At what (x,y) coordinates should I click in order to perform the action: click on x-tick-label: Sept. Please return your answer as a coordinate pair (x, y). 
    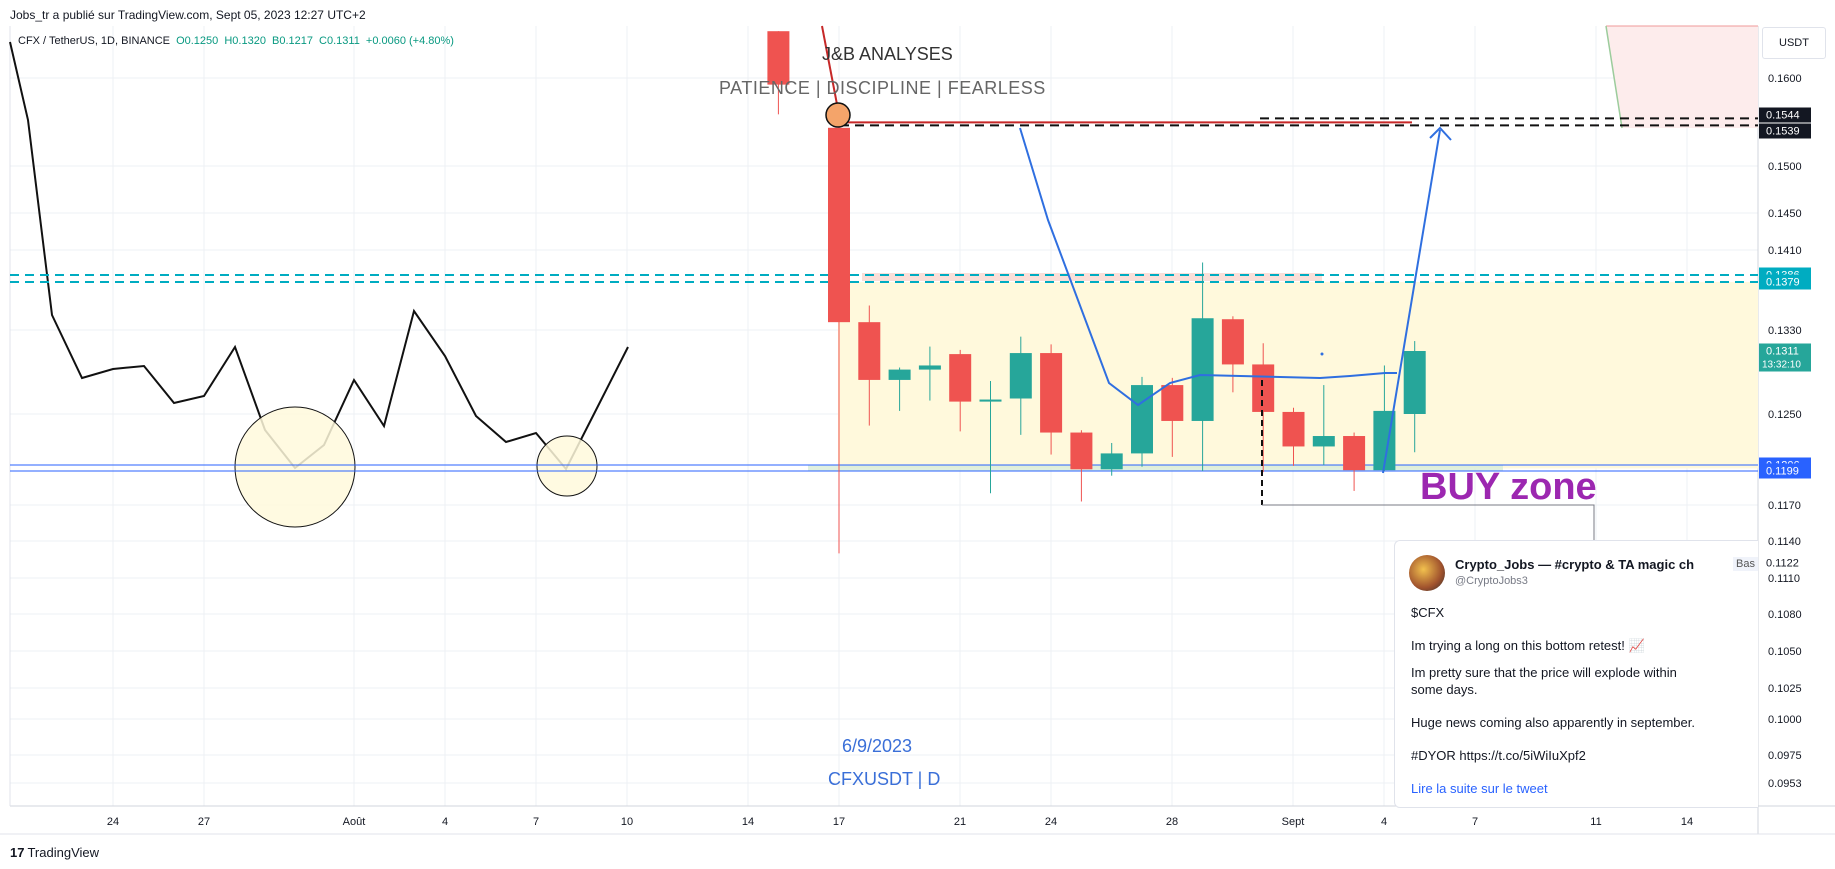
    Looking at the image, I should click on (1293, 822).